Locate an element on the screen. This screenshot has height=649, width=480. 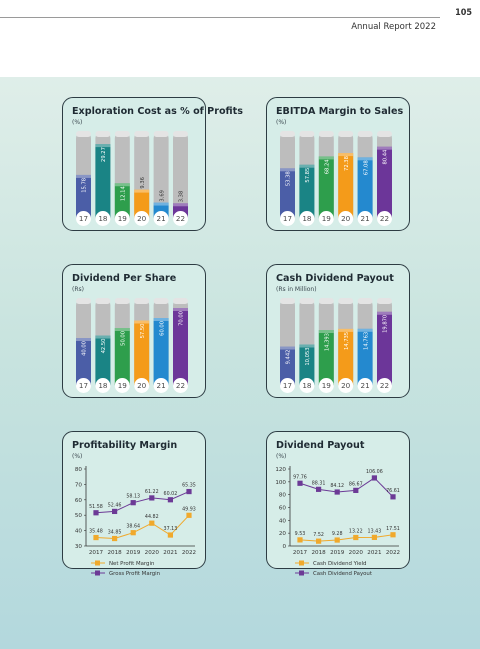
bar-group: 18 10,053 is located at coordinates (307, 345).